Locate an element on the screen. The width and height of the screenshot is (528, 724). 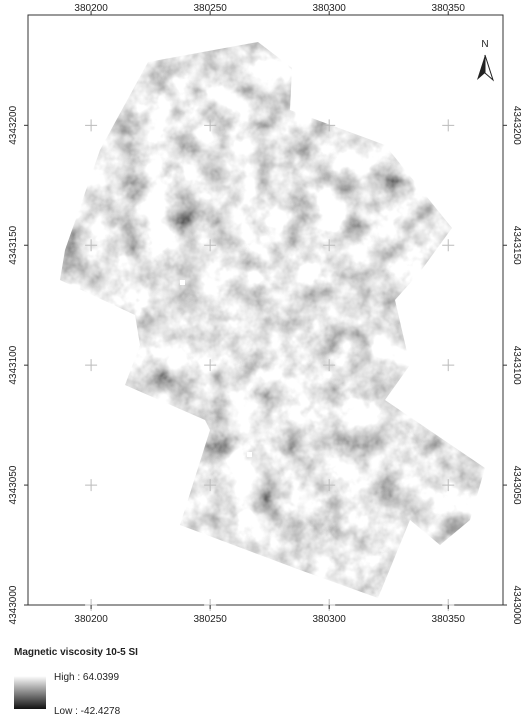
y-tick-label-left: 4343100 is located at coordinates (13, 364).